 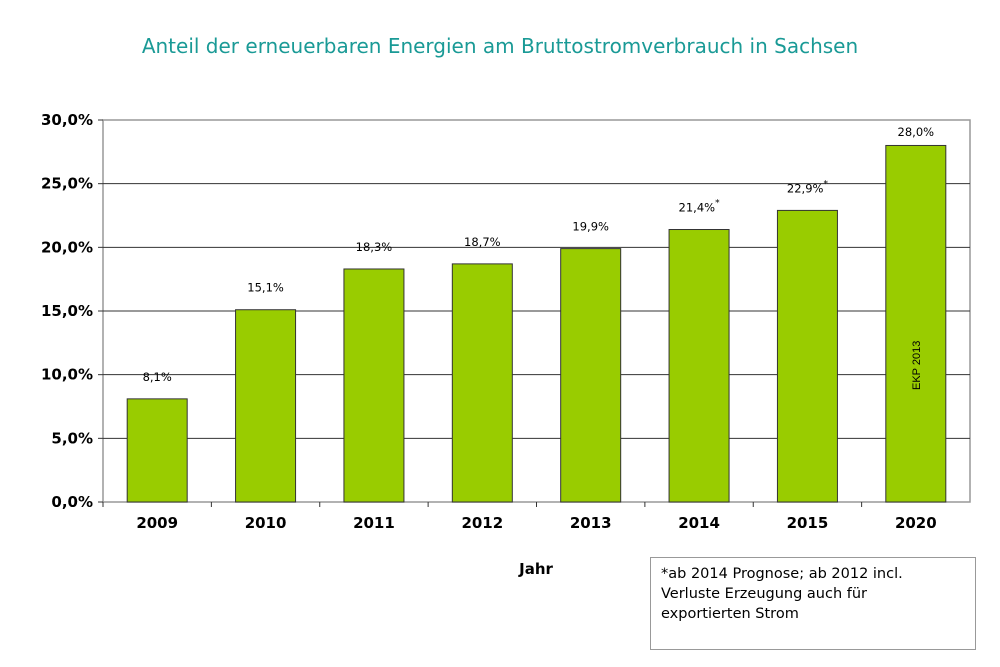 What do you see at coordinates (808, 523) in the screenshot?
I see `x-tick-label: 2015` at bounding box center [808, 523].